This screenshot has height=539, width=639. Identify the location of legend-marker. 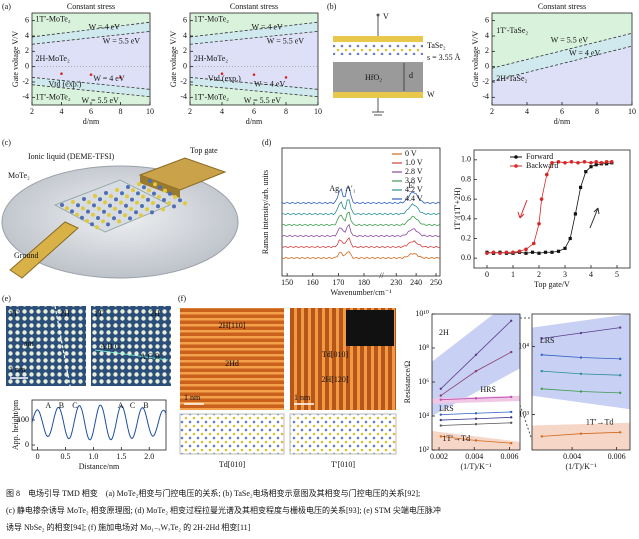
(516, 157).